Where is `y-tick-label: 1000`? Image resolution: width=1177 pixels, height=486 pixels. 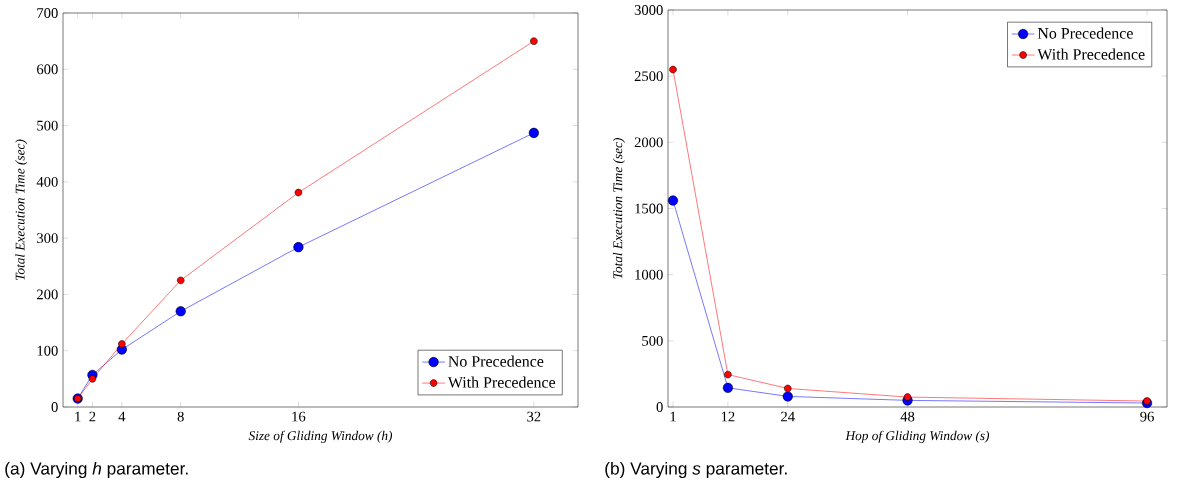
y-tick-label: 1000 is located at coordinates (649, 274).